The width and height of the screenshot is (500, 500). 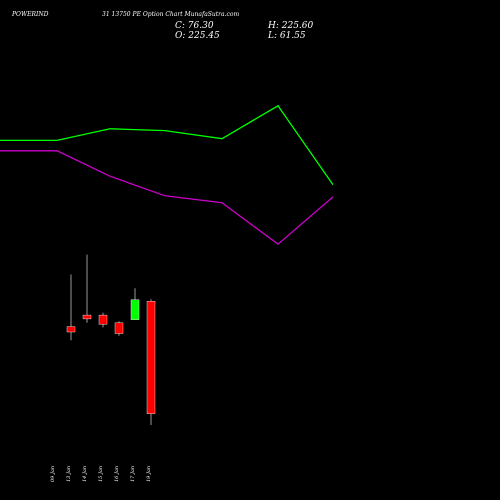 What do you see at coordinates (117, 474) in the screenshot?
I see `x-tick-label: 16 Jan` at bounding box center [117, 474].